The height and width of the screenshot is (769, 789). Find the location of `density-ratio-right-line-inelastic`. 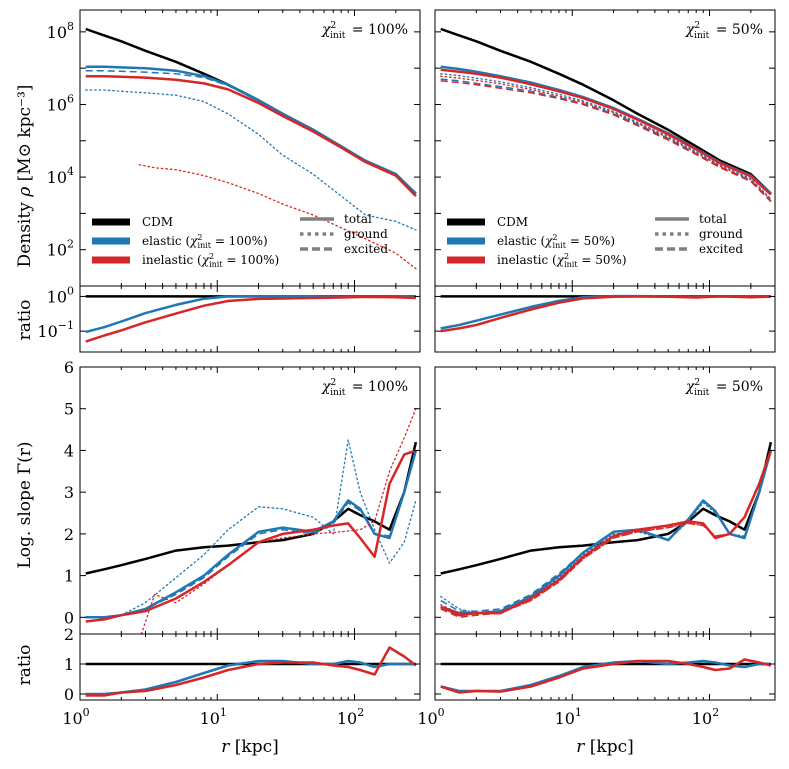

density-ratio-right-line-inelastic is located at coordinates (605, 314).